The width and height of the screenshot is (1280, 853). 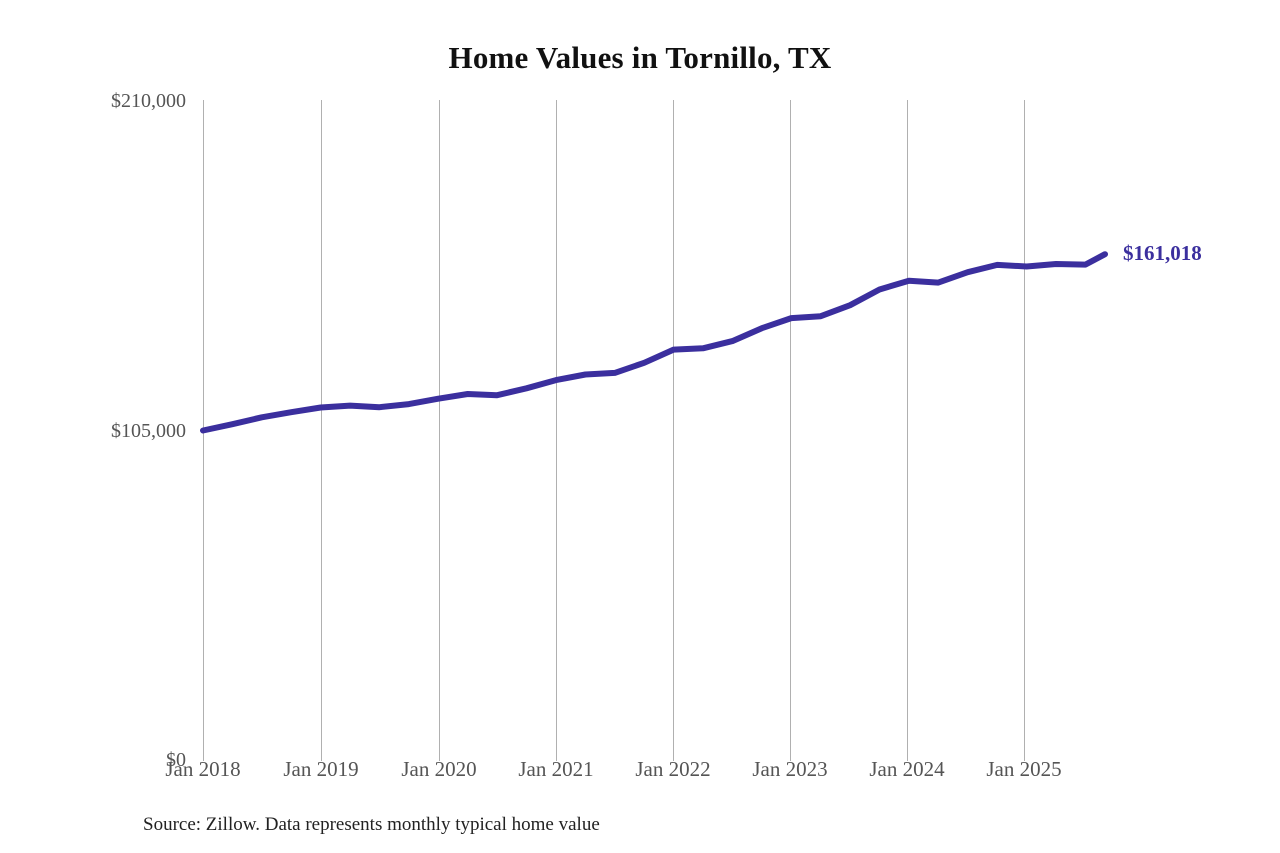 What do you see at coordinates (790, 430) in the screenshot?
I see `gridline-jan-2023` at bounding box center [790, 430].